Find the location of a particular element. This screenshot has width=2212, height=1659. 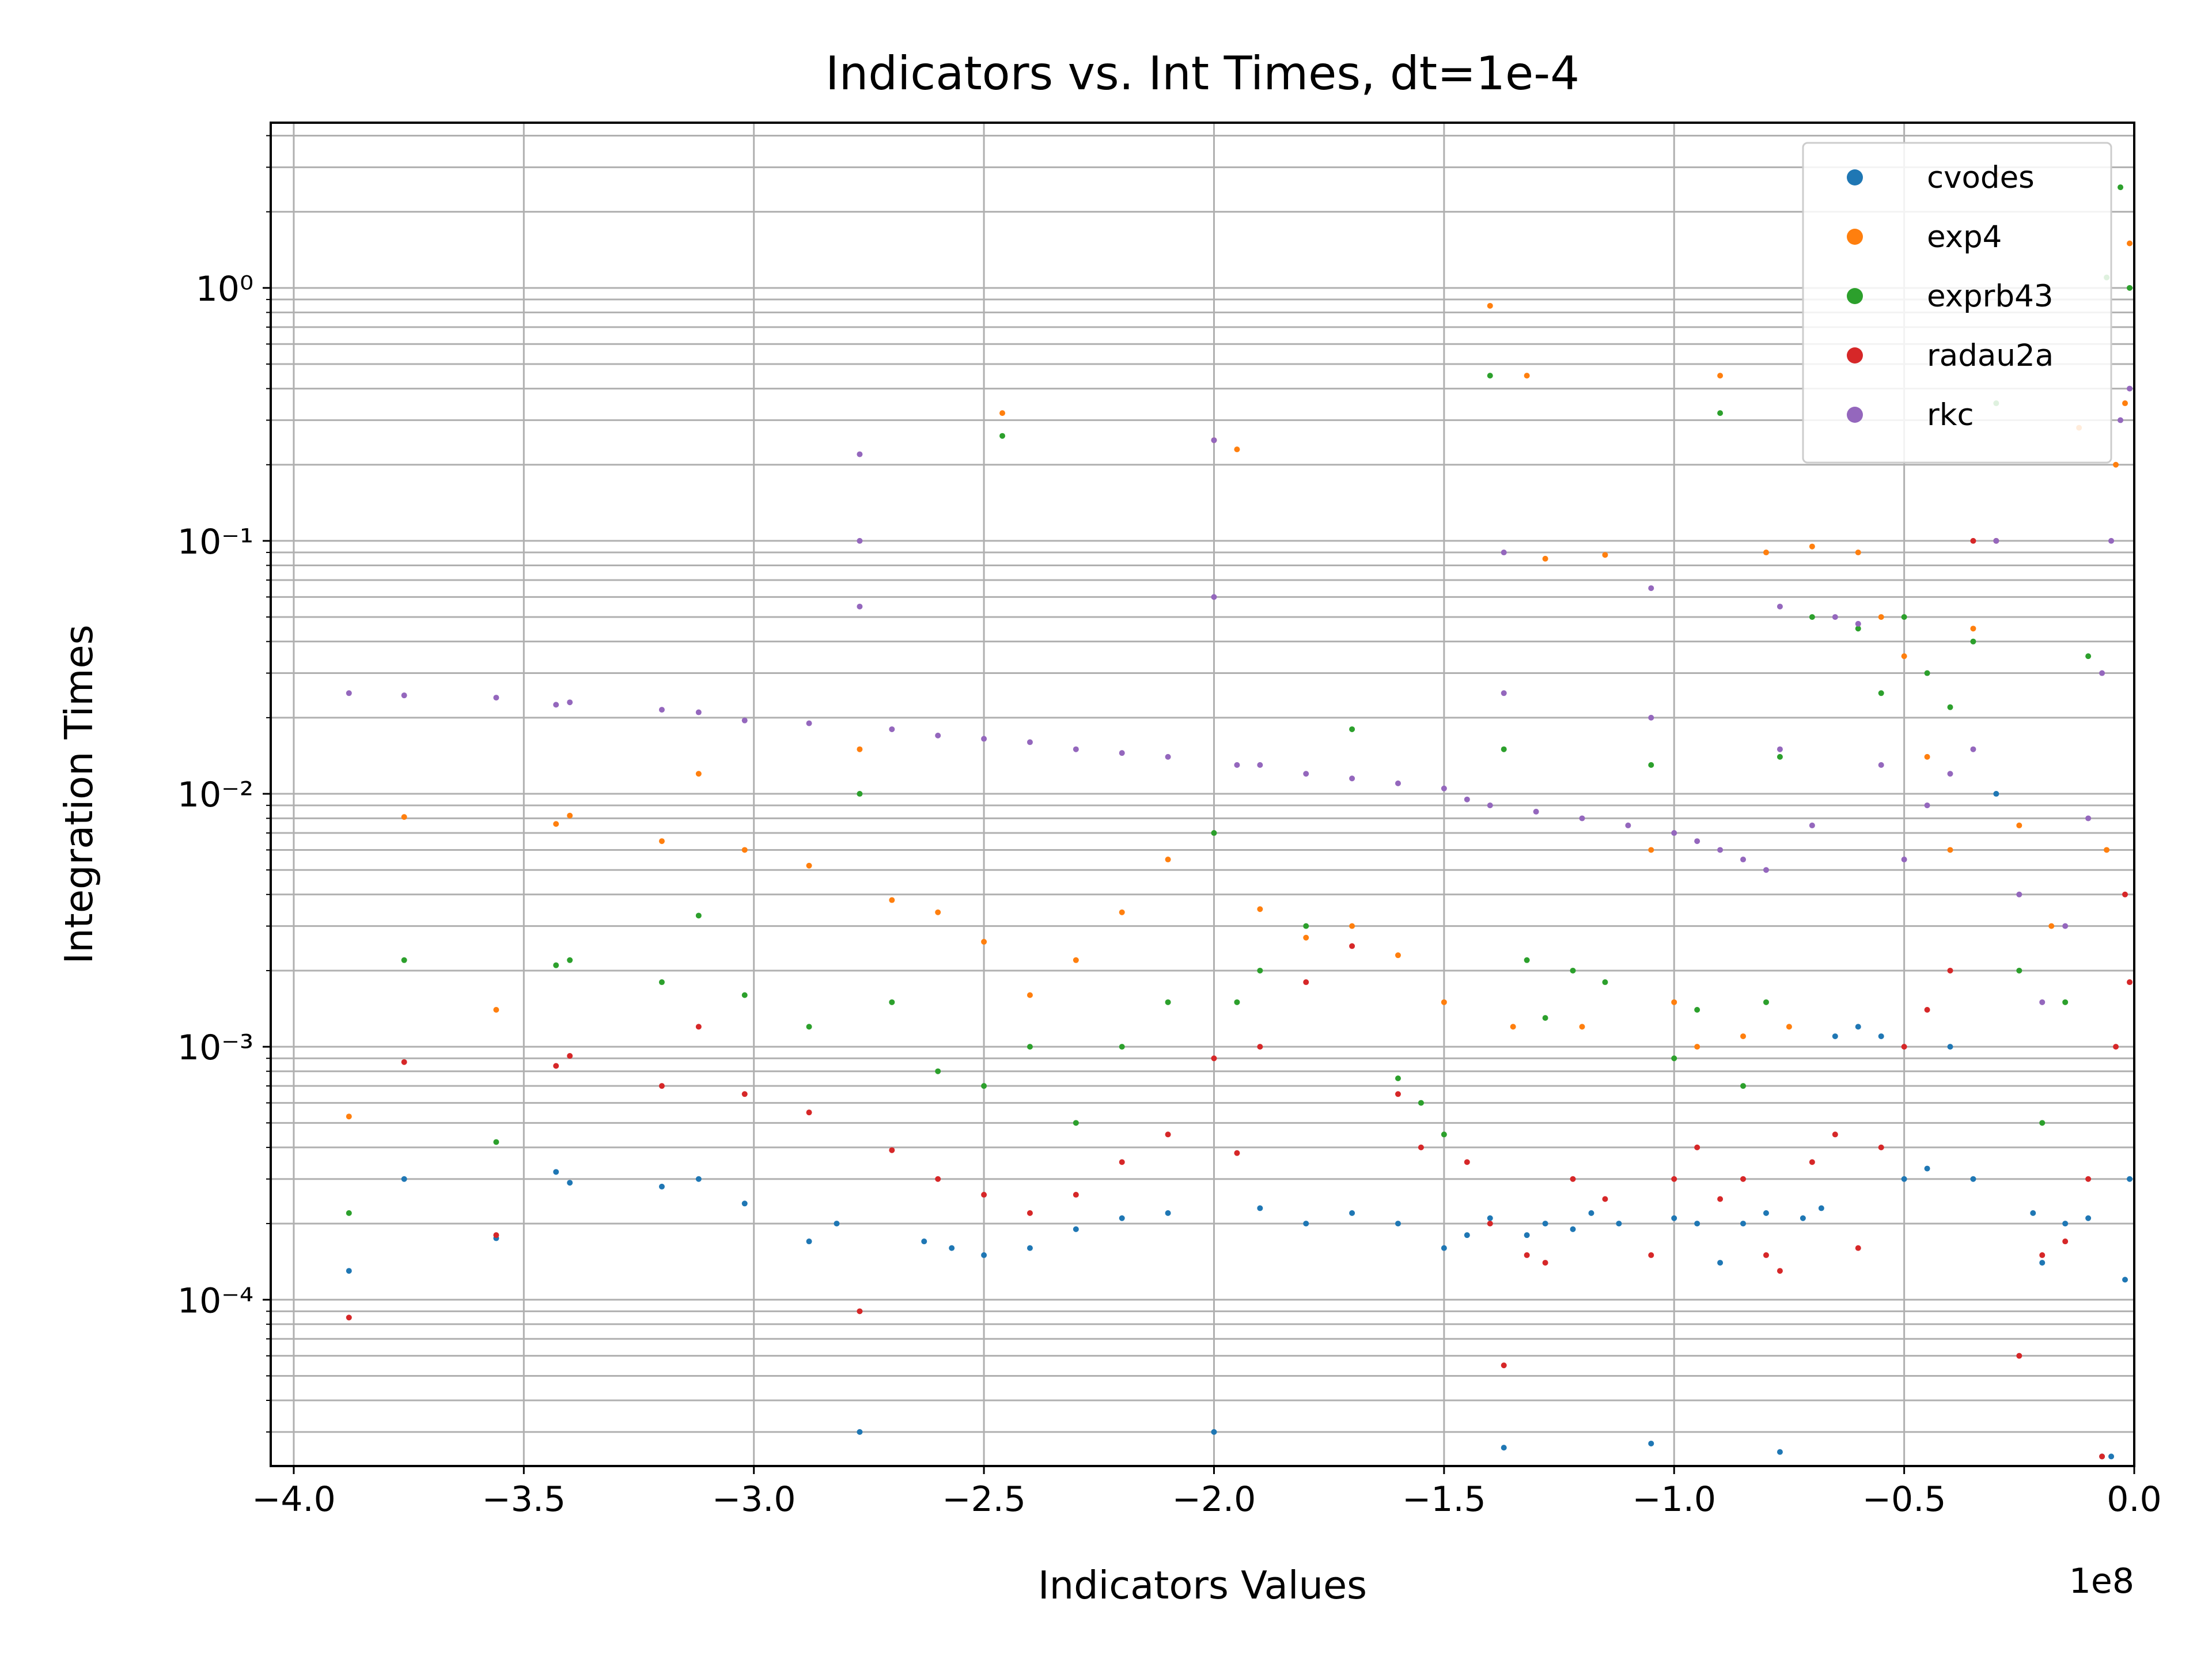

x-axis-label: Indicators Values is located at coordinates (1202, 1585).